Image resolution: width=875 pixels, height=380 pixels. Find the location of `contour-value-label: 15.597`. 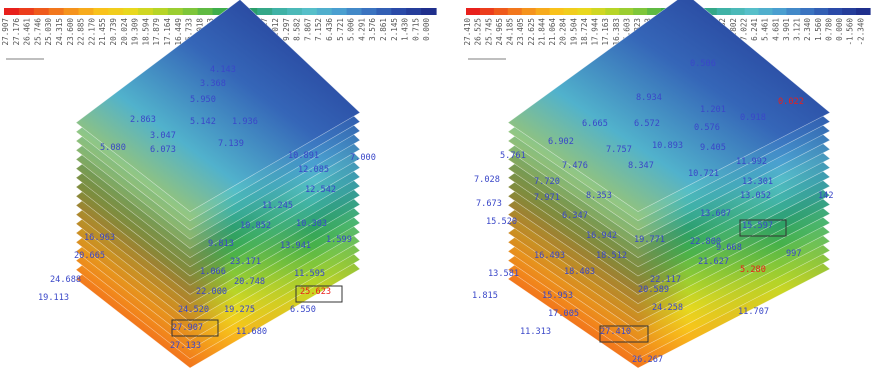

contour-value-label: 15.597 is located at coordinates (757, 226).